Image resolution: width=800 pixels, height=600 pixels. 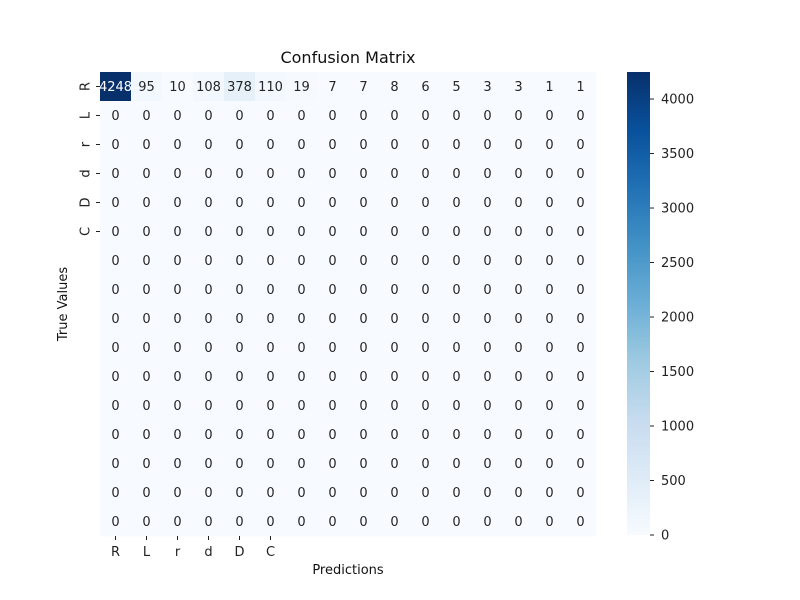 What do you see at coordinates (518, 174) in the screenshot?
I see `cell-value-3-13: 0` at bounding box center [518, 174].